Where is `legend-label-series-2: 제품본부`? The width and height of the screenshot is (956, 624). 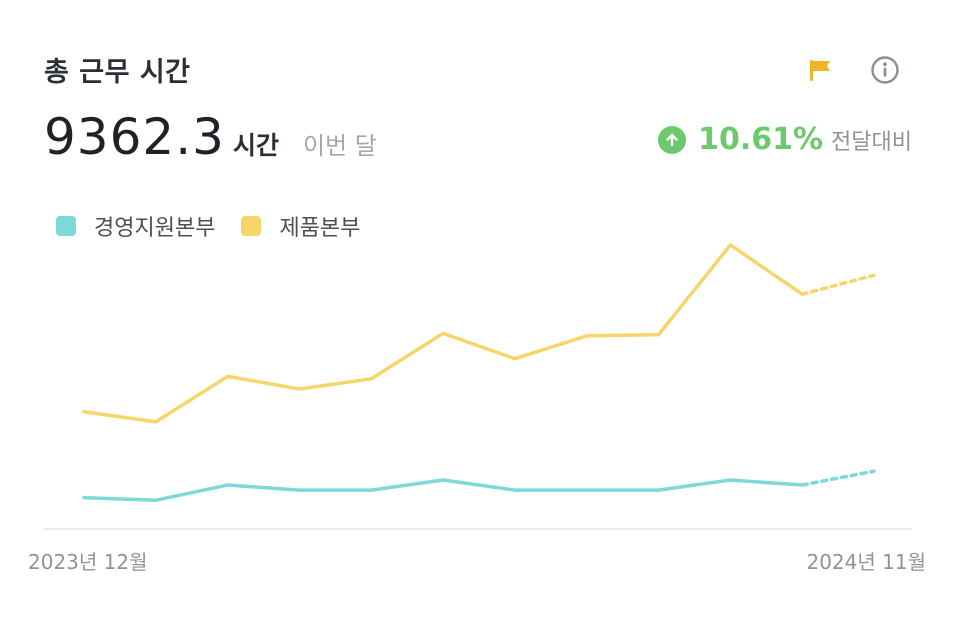
legend-label-series-2: 제품본부 is located at coordinates (320, 228).